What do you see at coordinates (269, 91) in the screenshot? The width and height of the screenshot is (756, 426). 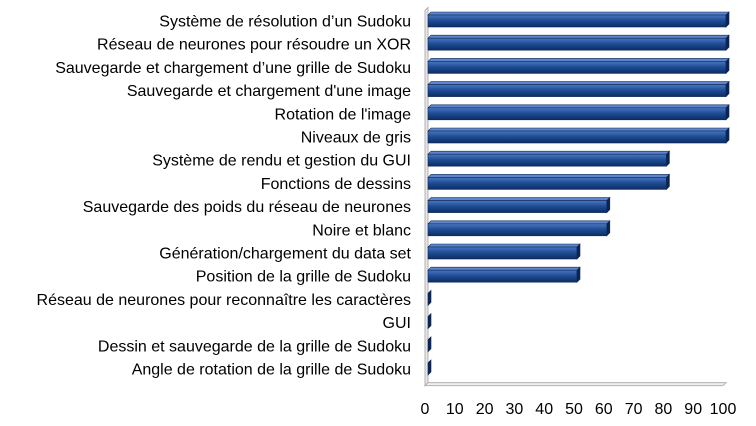 I see `category-label: Sauvegarde et chargement d'une image` at bounding box center [269, 91].